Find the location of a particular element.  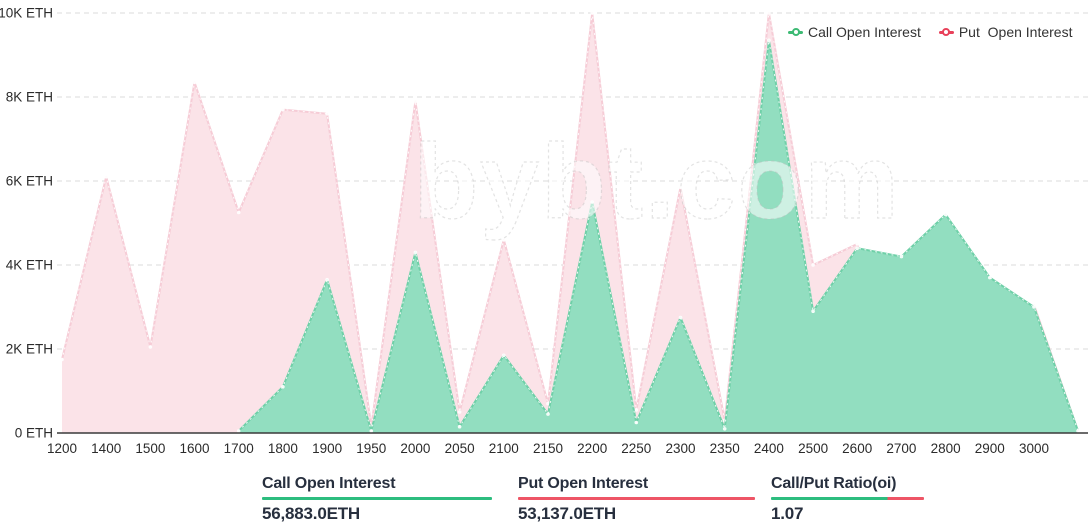

stat-label: Call Open Interest is located at coordinates (329, 483).